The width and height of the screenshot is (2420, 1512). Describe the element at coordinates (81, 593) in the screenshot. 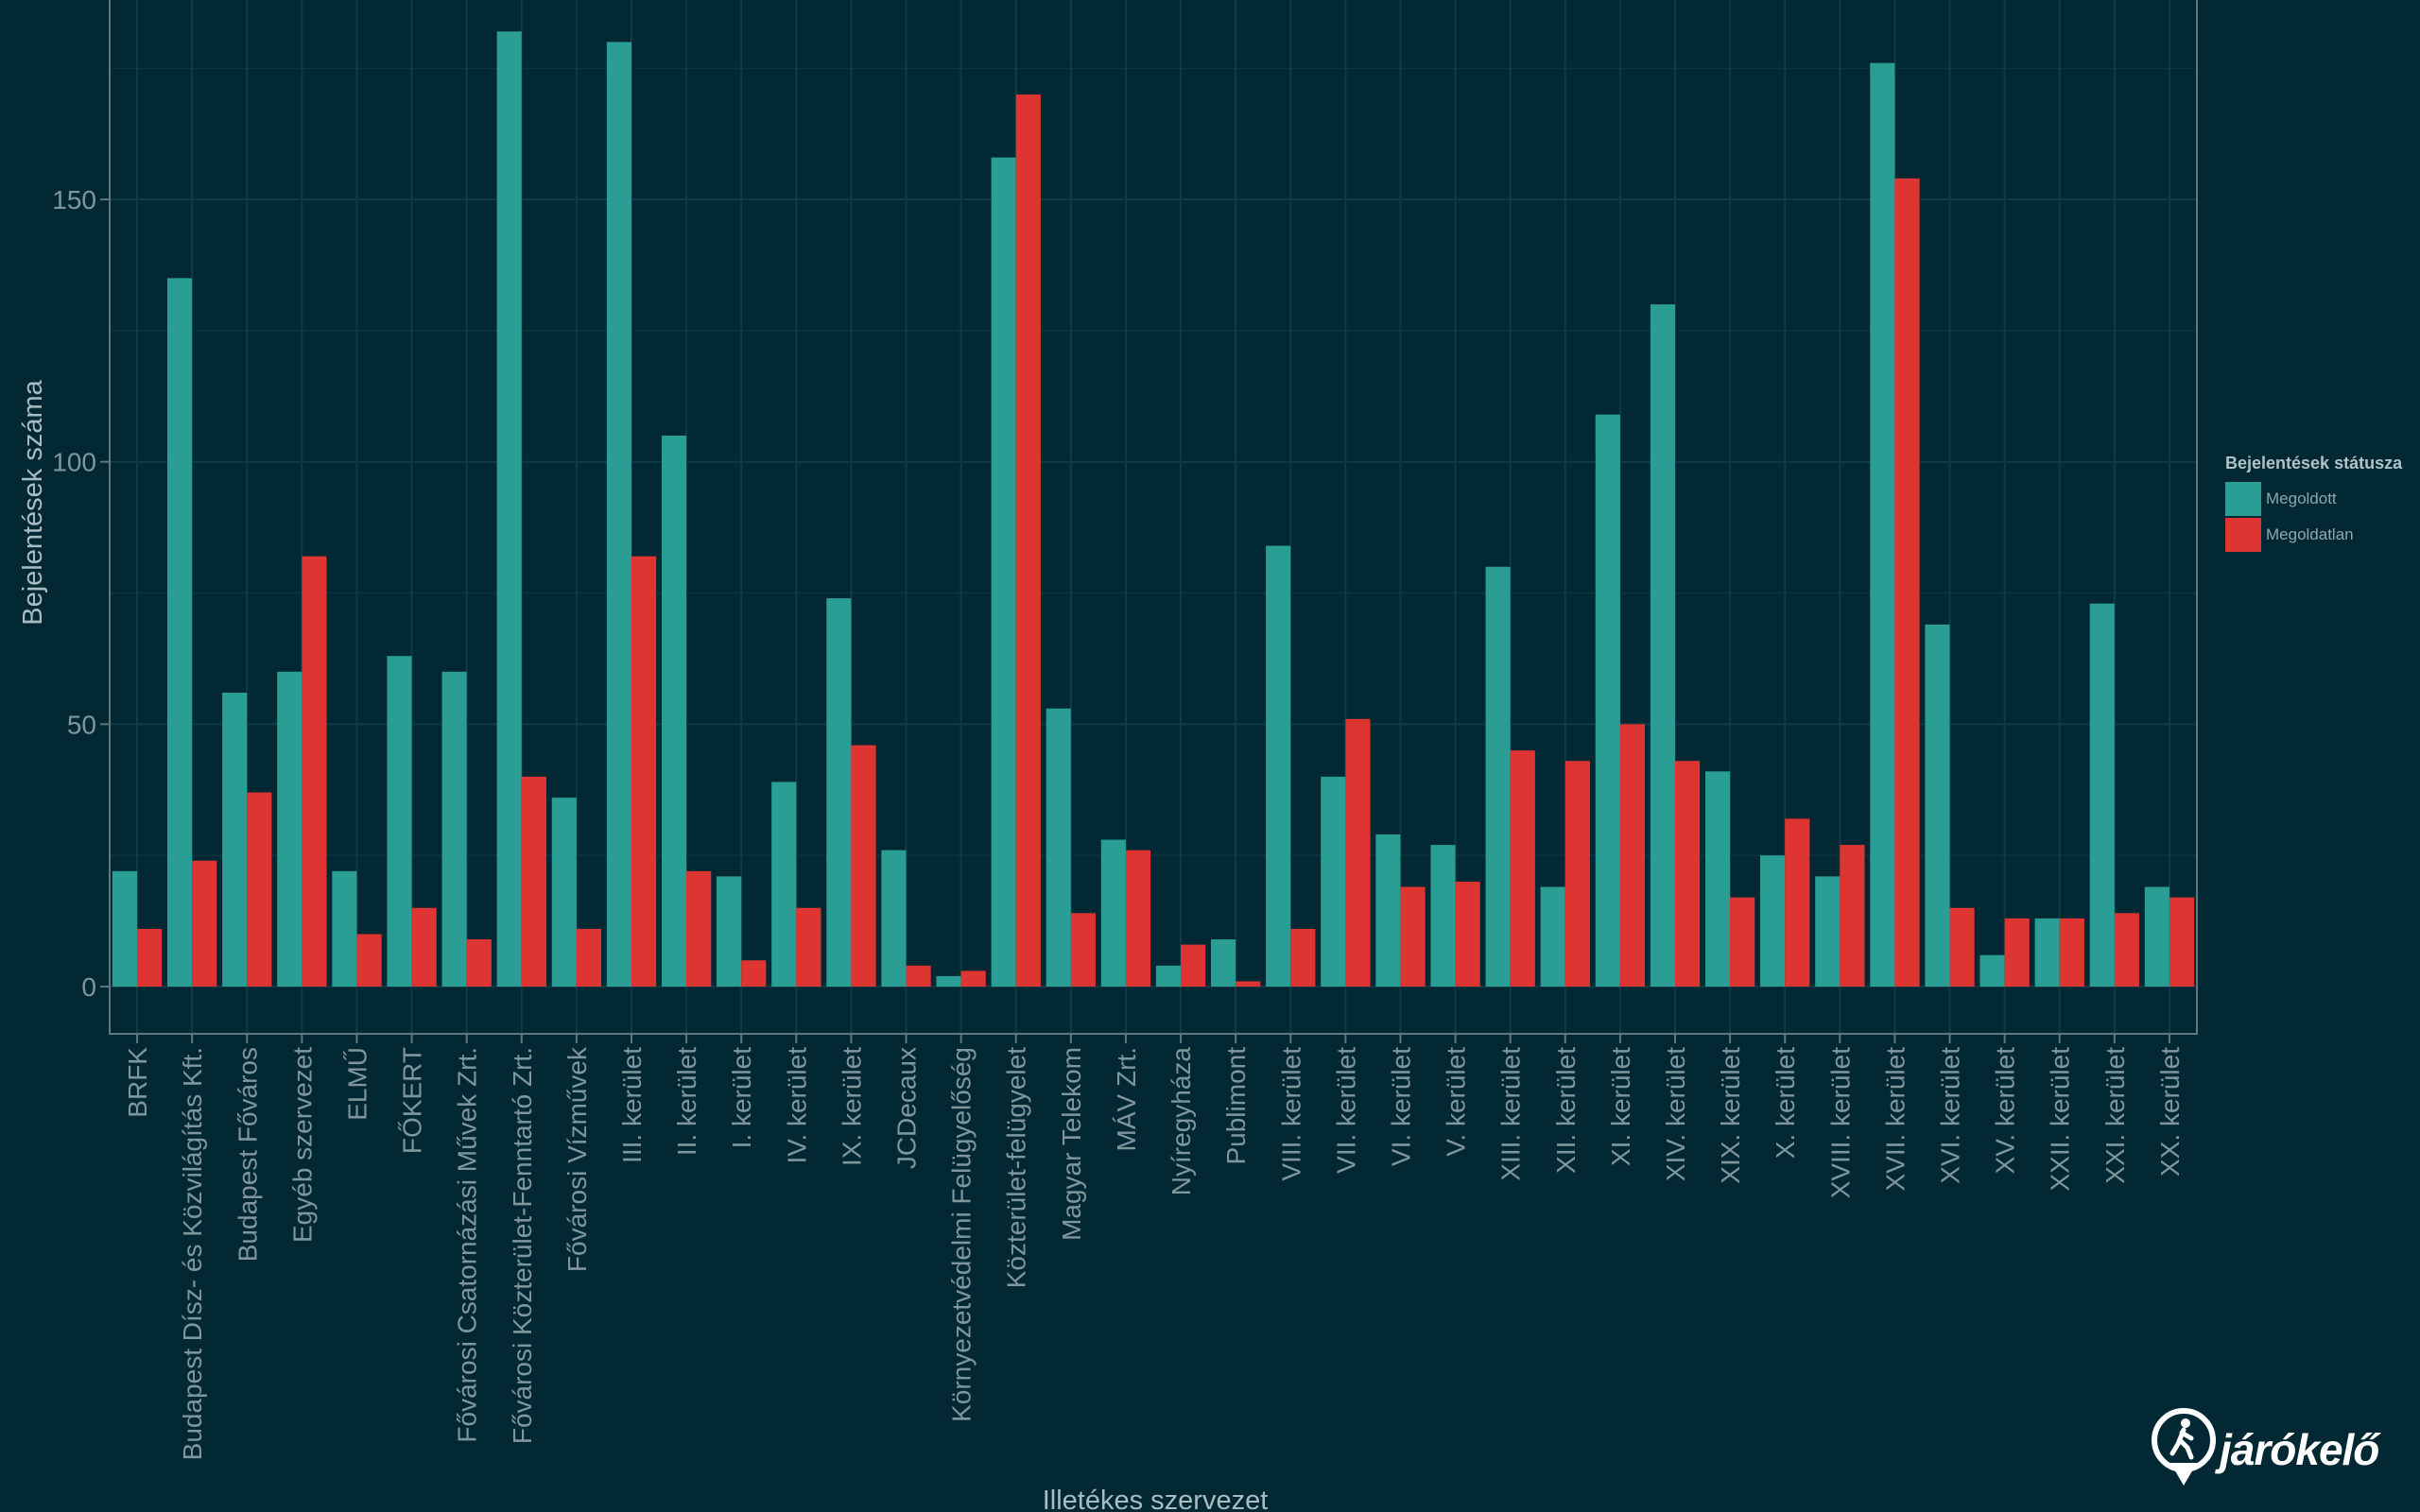

I see `y-axis: 0 50 100 150` at that location.